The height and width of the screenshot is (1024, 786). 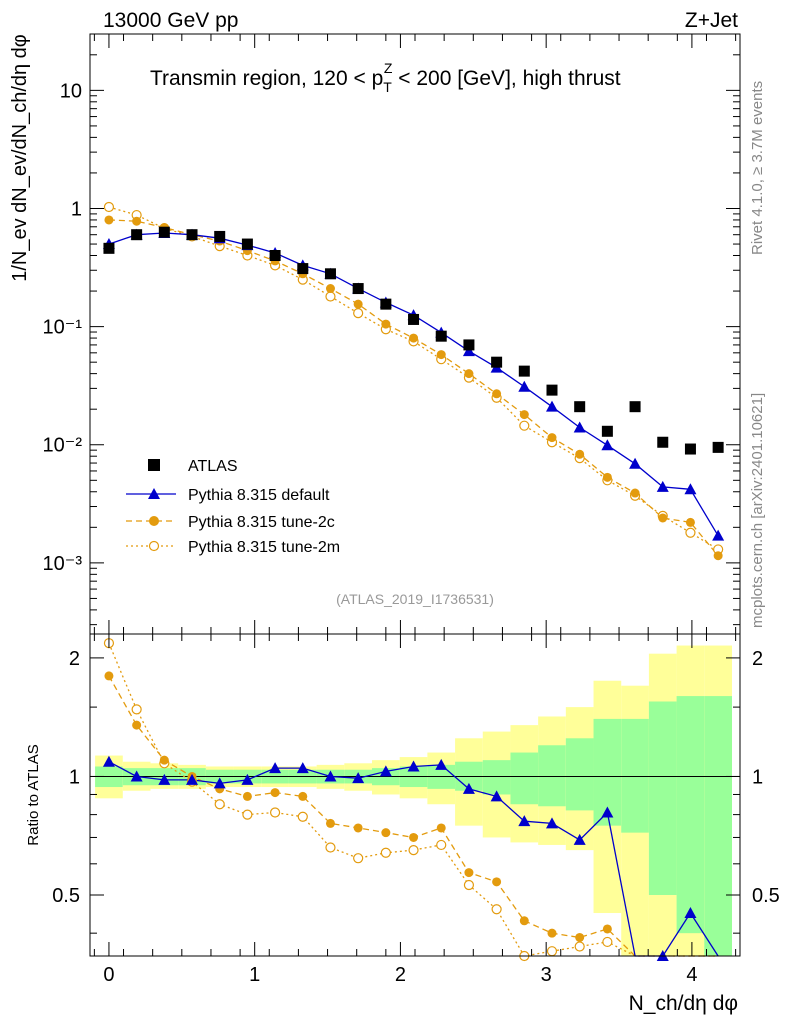 I want to click on rivet-side-text: Rivet 4.1.0, ≥ 3.7M events, so click(x=757, y=168).